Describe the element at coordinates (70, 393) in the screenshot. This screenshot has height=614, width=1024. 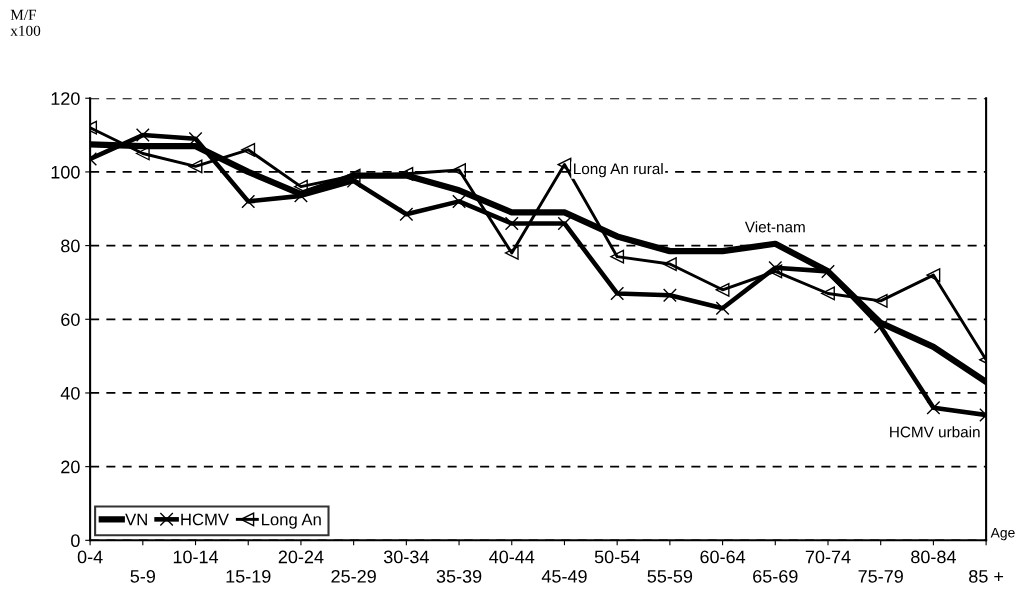
I see `y-tick-label: 40` at that location.